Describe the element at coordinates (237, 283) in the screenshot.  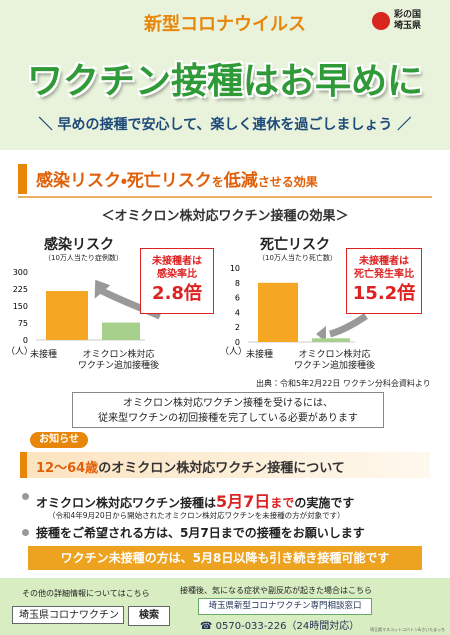
I see `y-tick-label: 8` at that location.